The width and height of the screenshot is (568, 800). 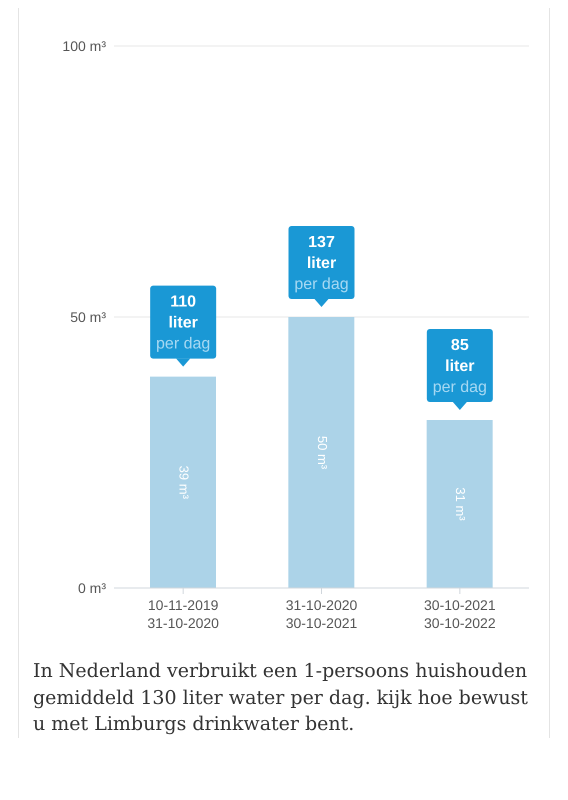 I want to click on data-label: 39 m³, so click(x=184, y=483).